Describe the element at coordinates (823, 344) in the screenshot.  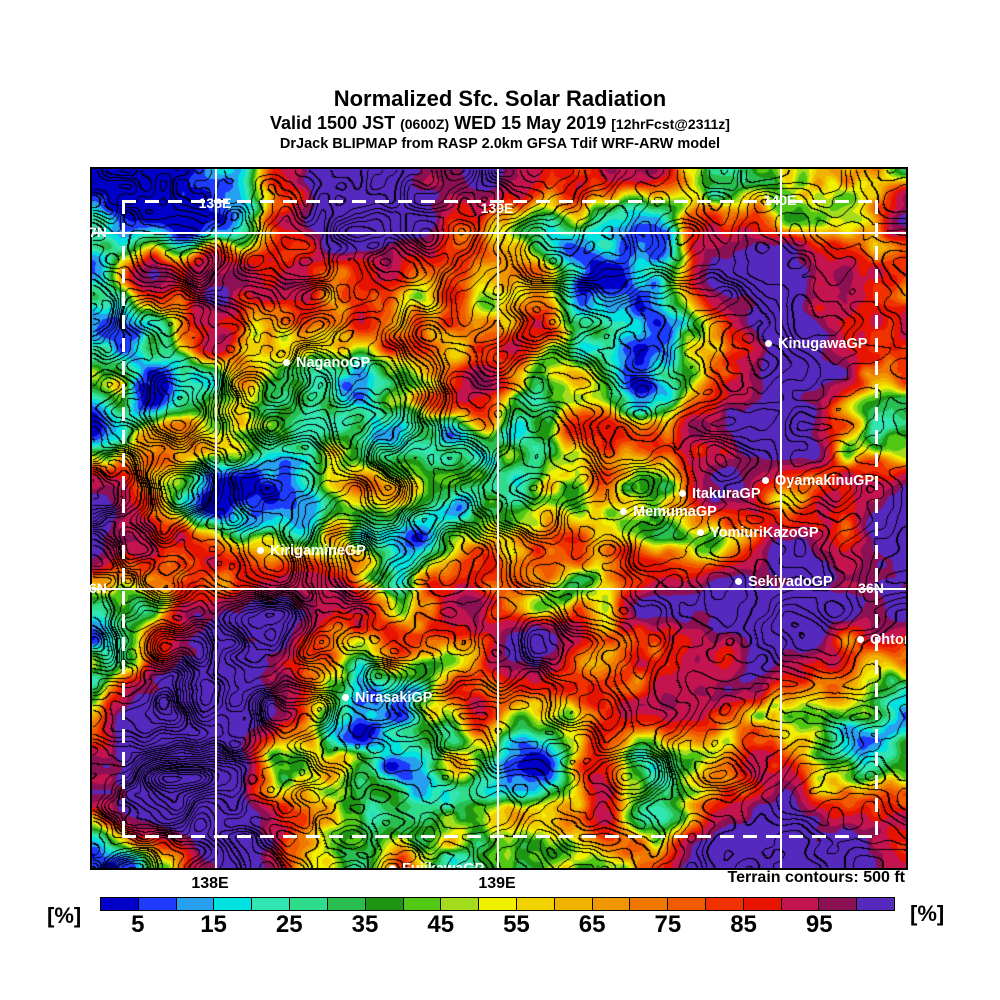
I see `site-label: KinugawaGP` at that location.